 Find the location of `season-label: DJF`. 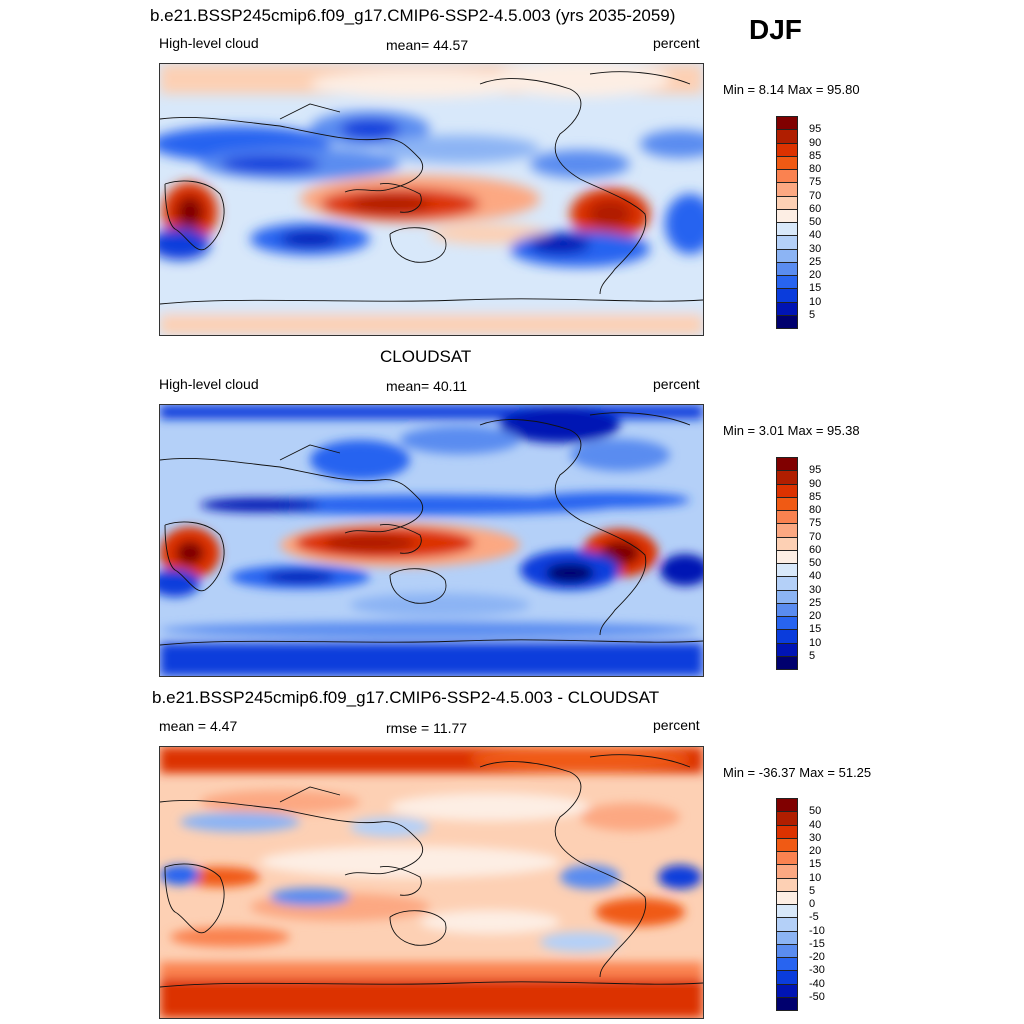

season-label: DJF is located at coordinates (775, 29).